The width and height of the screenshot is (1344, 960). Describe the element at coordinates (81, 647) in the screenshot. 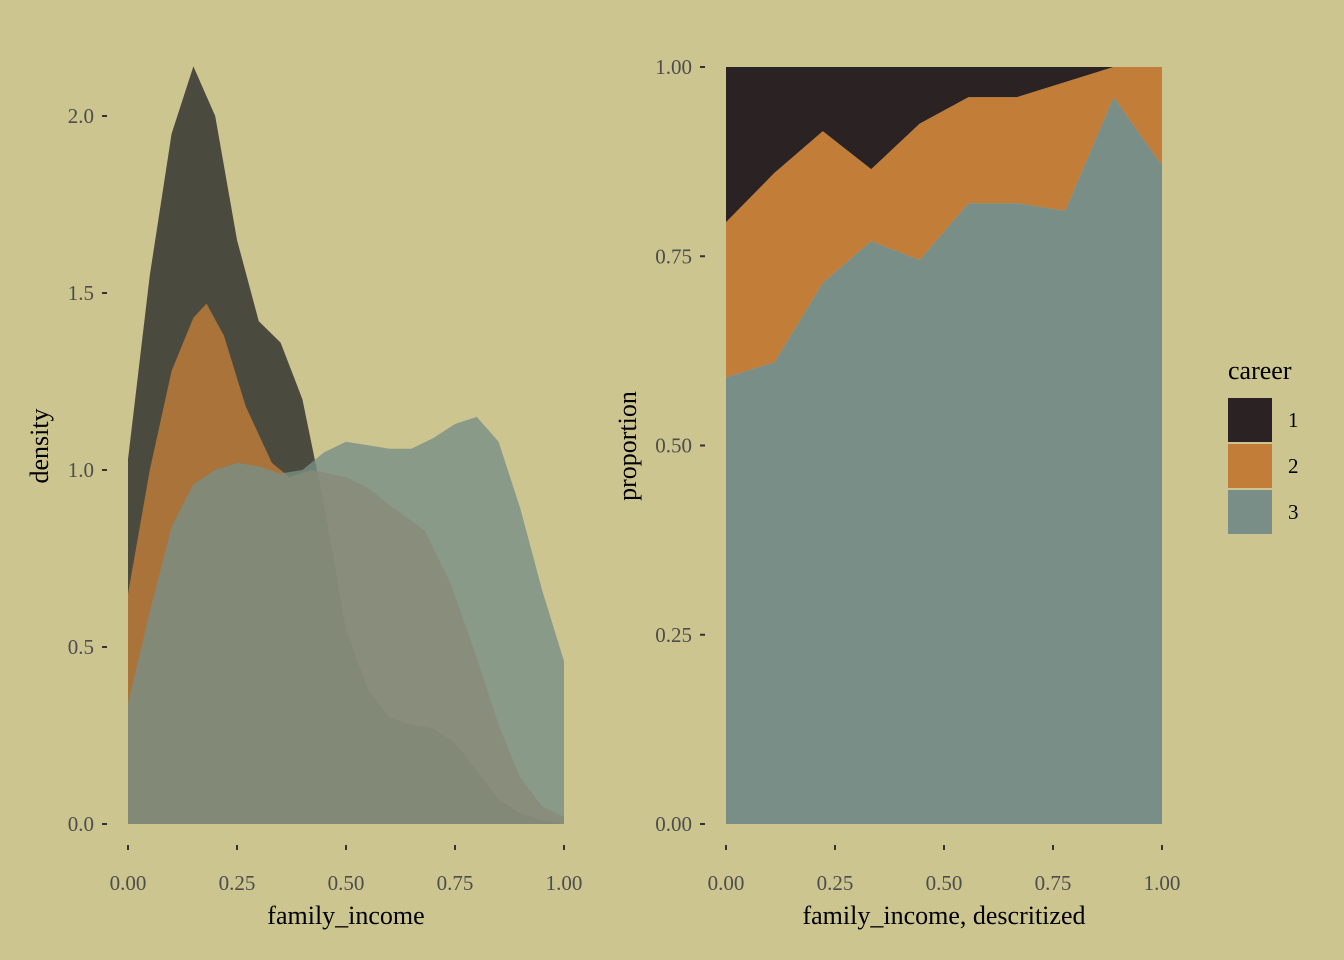

I see `density-y-tick-label: 0.5` at that location.